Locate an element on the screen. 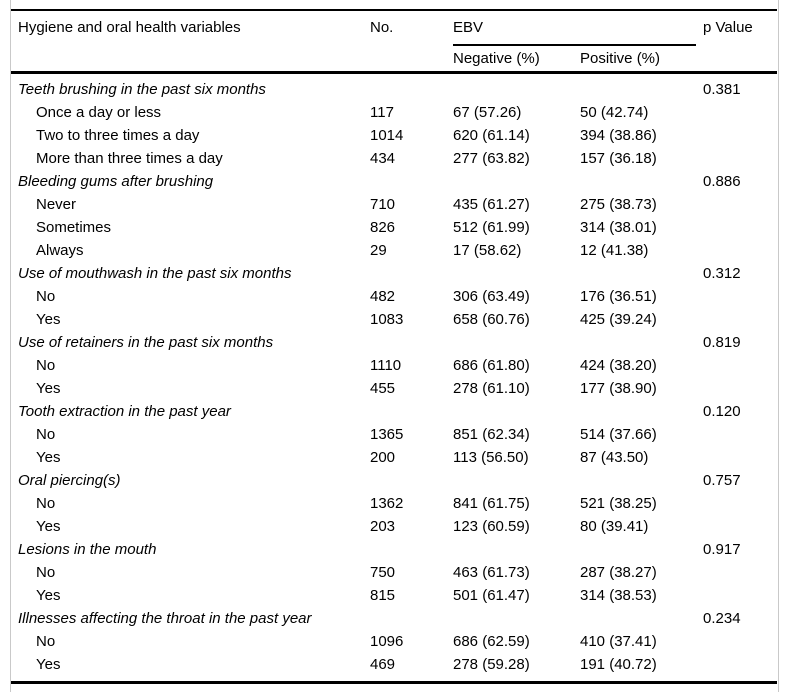 The height and width of the screenshot is (693, 789). negative-cell: 851 (62.34) is located at coordinates (491, 434).